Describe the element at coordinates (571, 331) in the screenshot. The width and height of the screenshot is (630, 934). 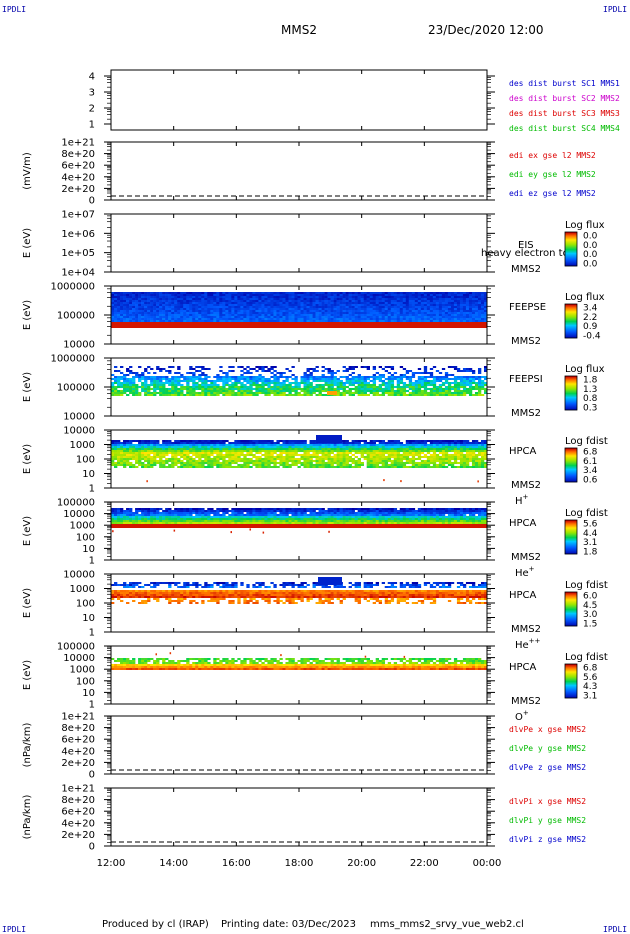
I see `panel-feepse-colorbar-step` at that location.